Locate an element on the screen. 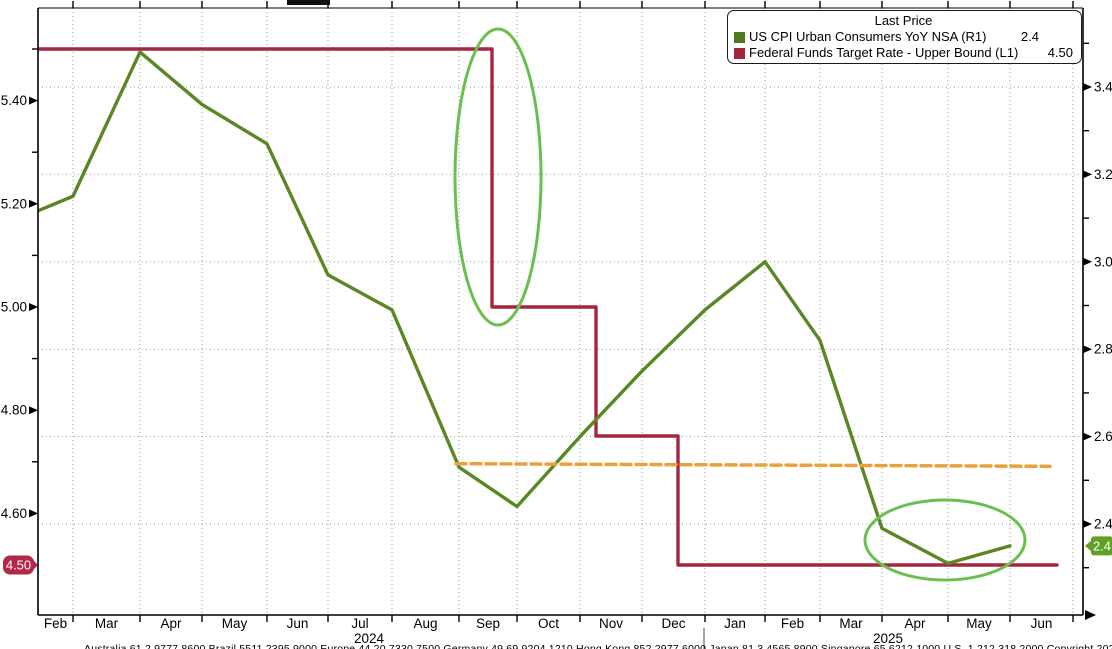  legend-value-cpi: 2.4 is located at coordinates (1029, 36).